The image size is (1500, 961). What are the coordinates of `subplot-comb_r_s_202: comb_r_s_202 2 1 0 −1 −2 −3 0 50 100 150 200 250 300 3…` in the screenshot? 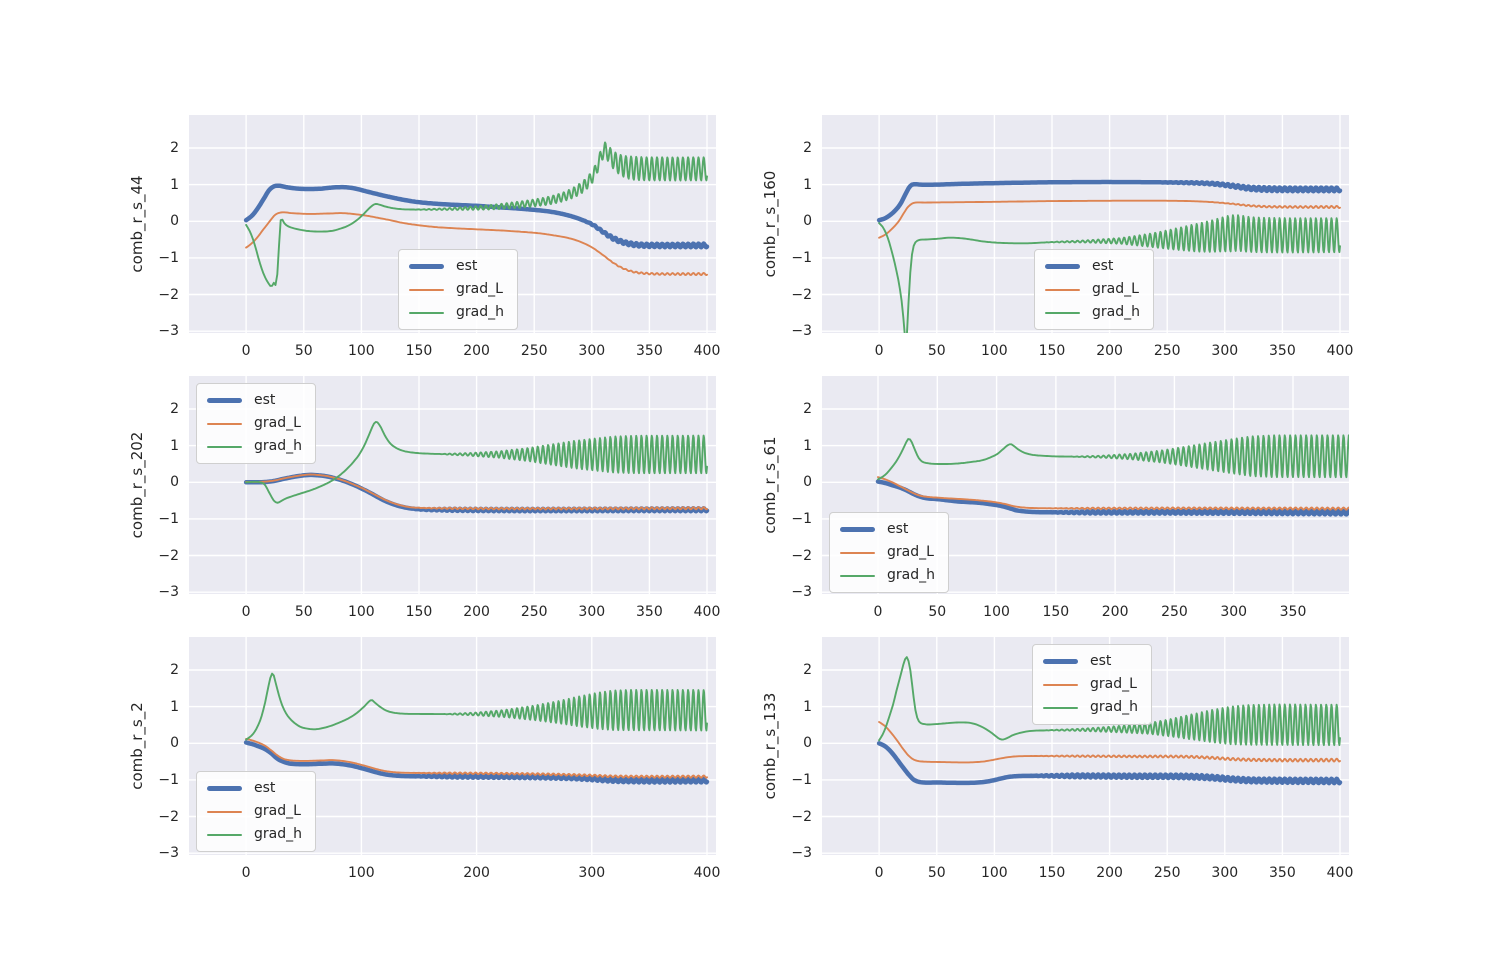 It's located at (424, 498).